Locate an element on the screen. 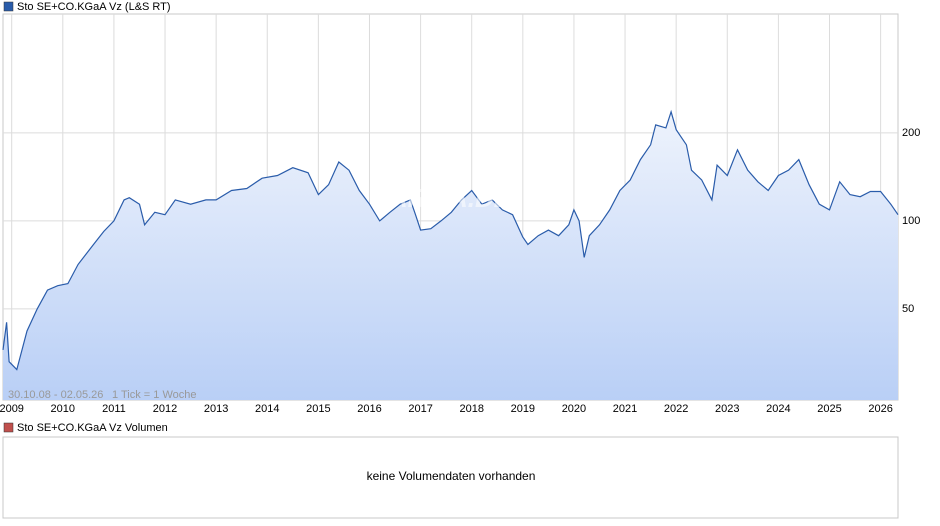  x-tick-label: 2025 is located at coordinates (829, 409).